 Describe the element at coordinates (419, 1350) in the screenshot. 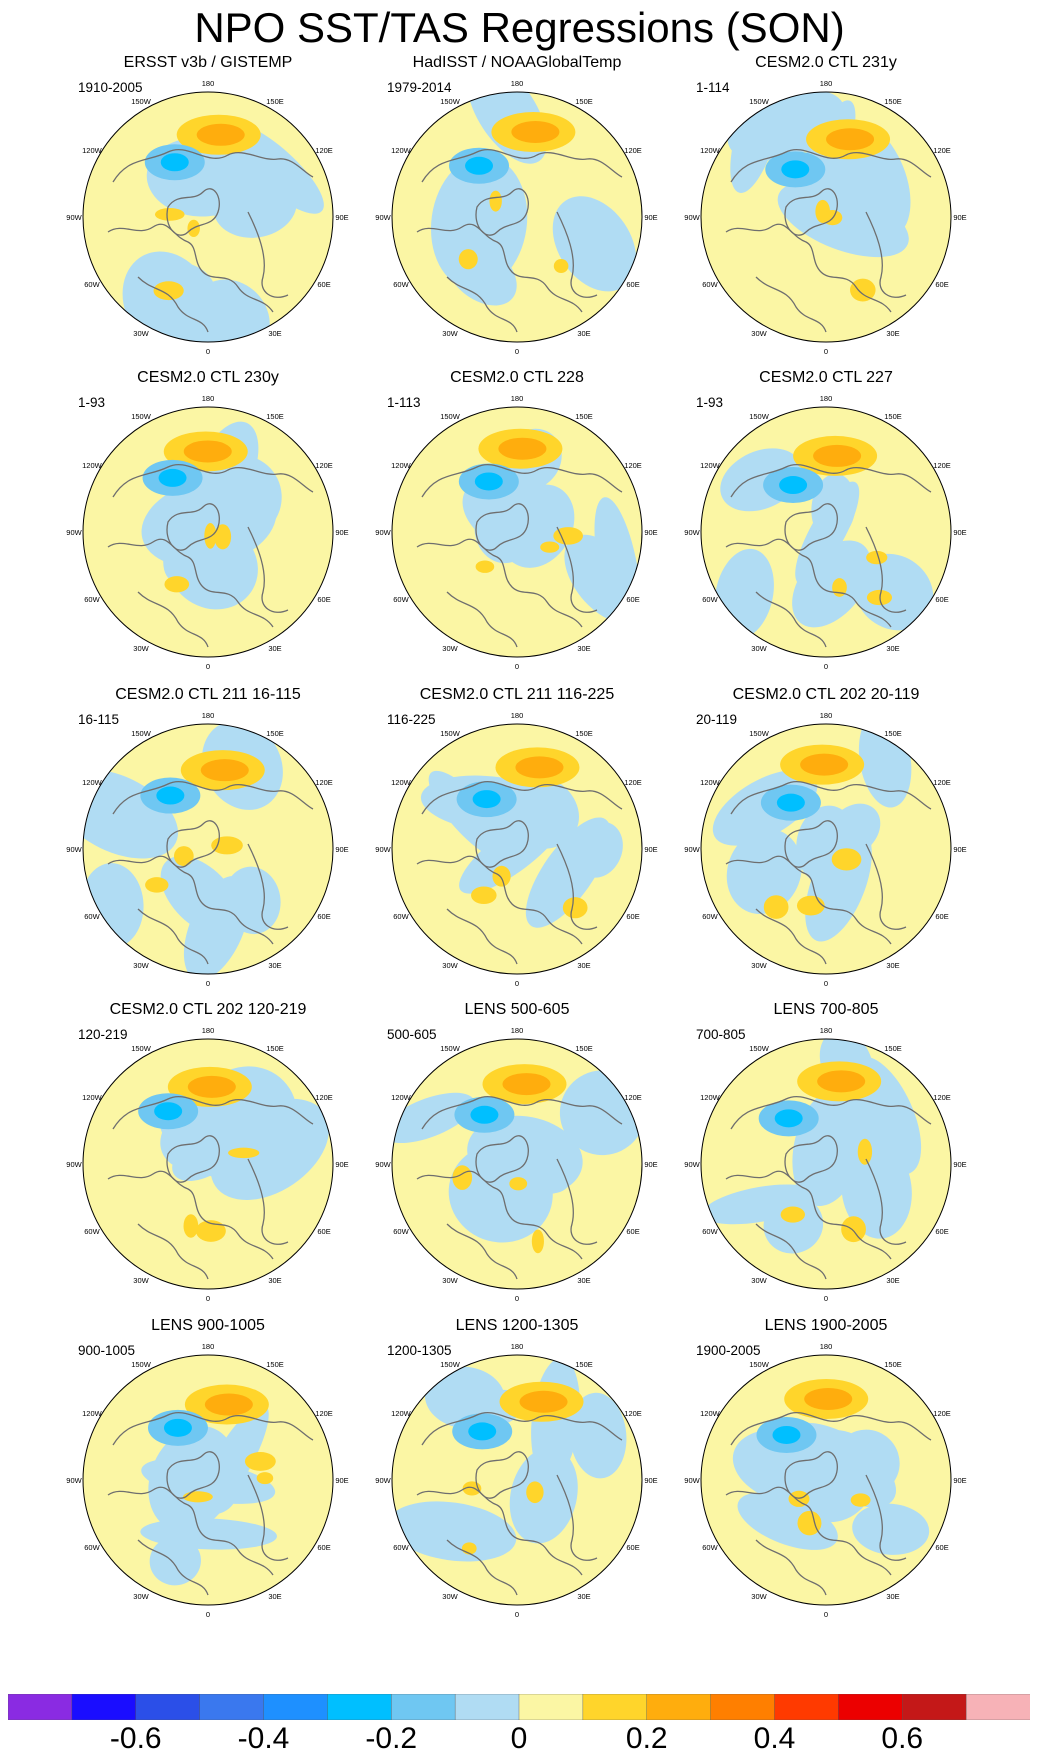

I see `panel-years: 1200-1305` at that location.